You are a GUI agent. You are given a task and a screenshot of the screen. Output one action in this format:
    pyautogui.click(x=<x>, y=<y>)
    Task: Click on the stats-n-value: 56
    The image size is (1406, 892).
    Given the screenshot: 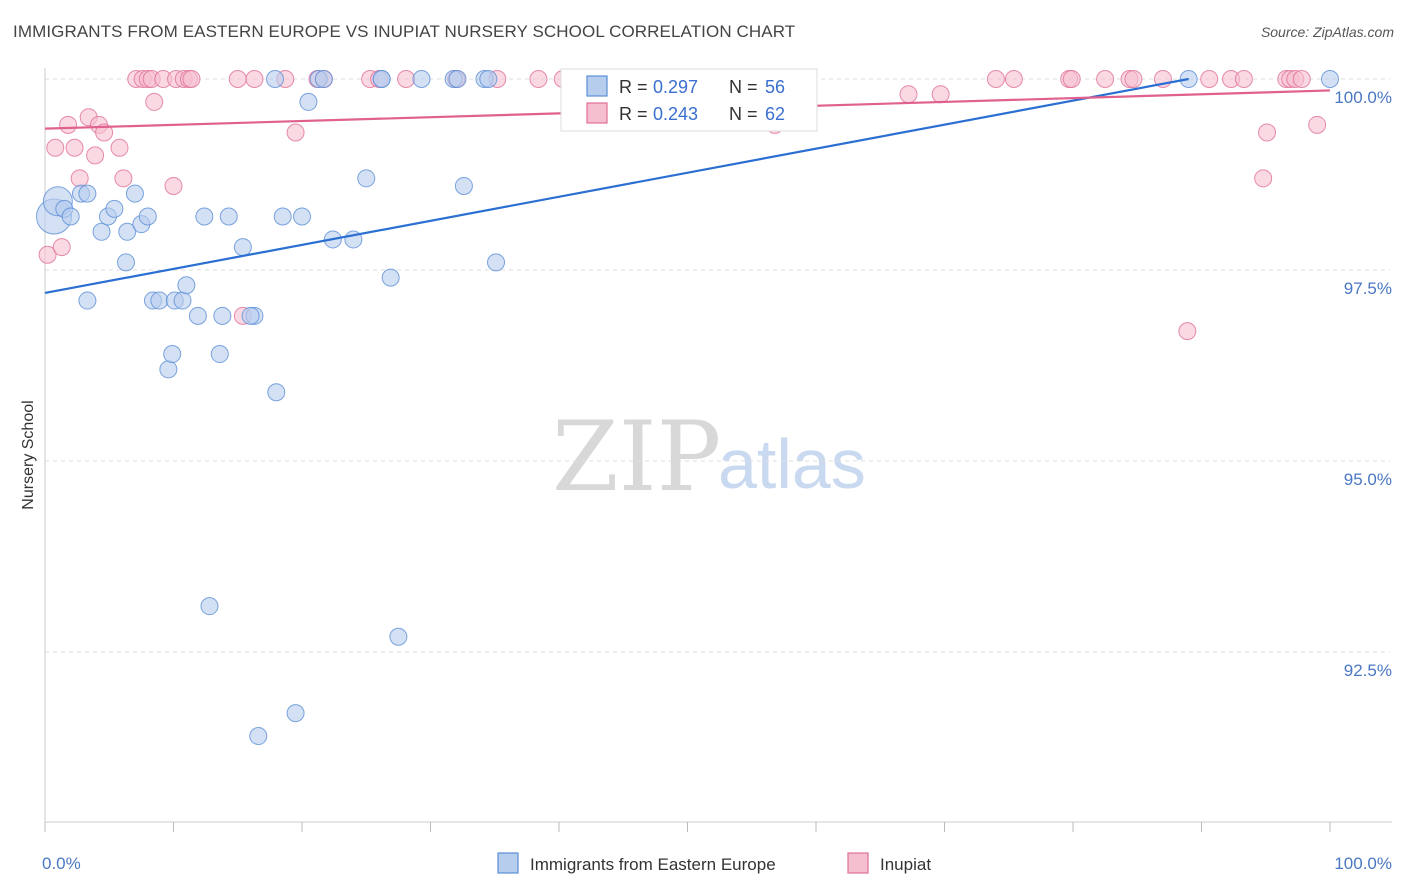 What is the action you would take?
    pyautogui.click(x=775, y=87)
    